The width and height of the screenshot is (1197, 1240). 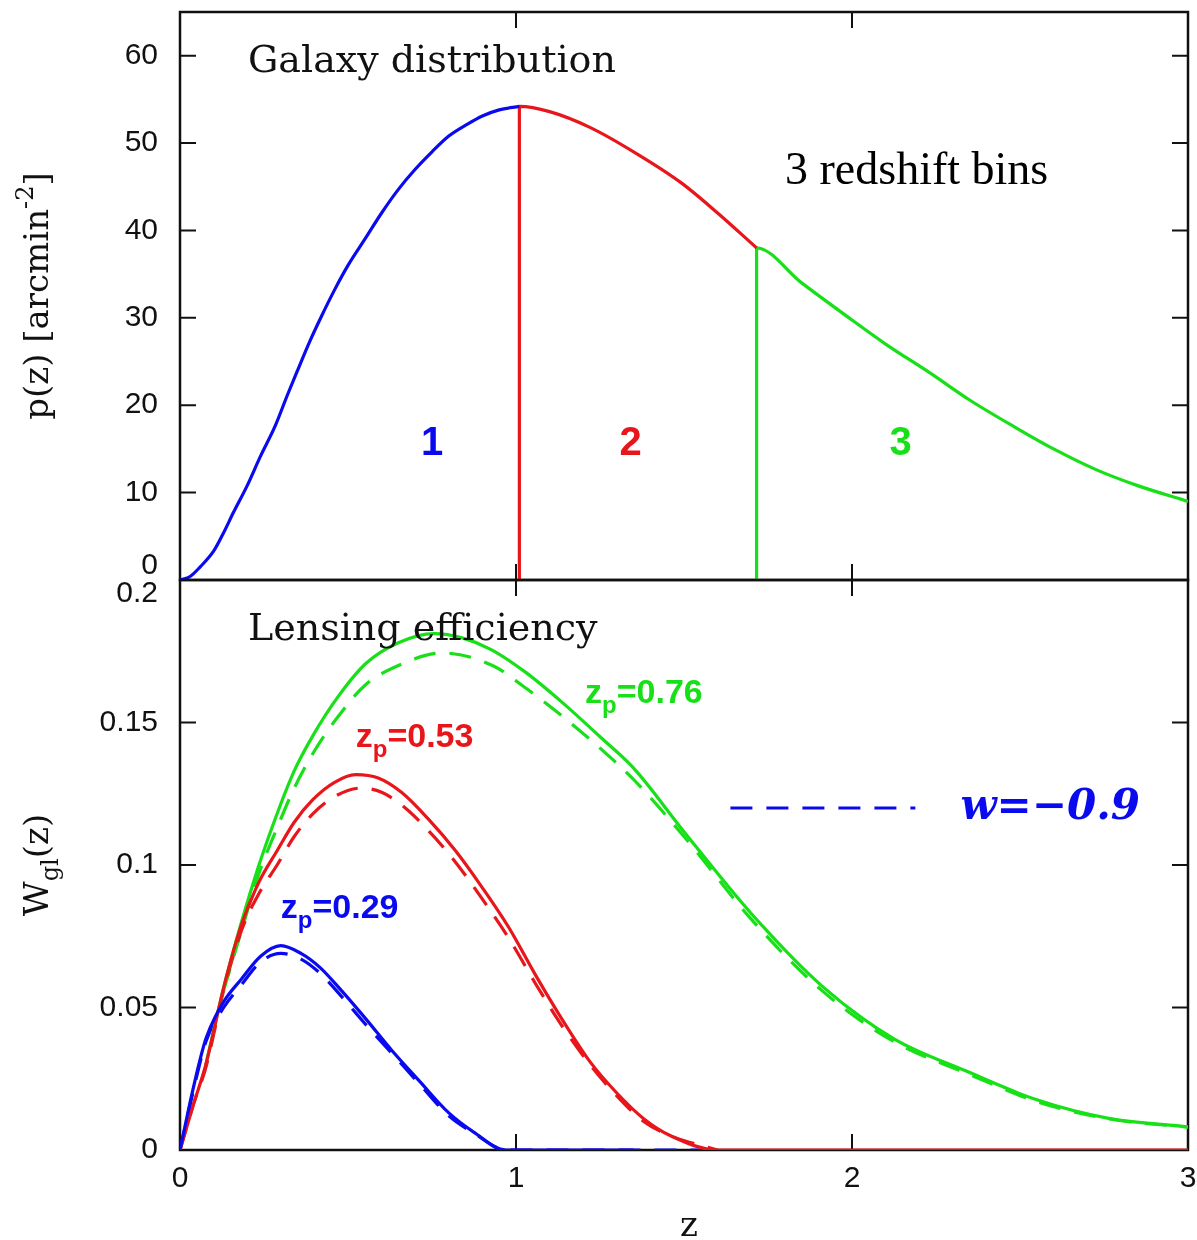 What do you see at coordinates (141, 316) in the screenshot?
I see `y-tick-label: 30` at bounding box center [141, 316].